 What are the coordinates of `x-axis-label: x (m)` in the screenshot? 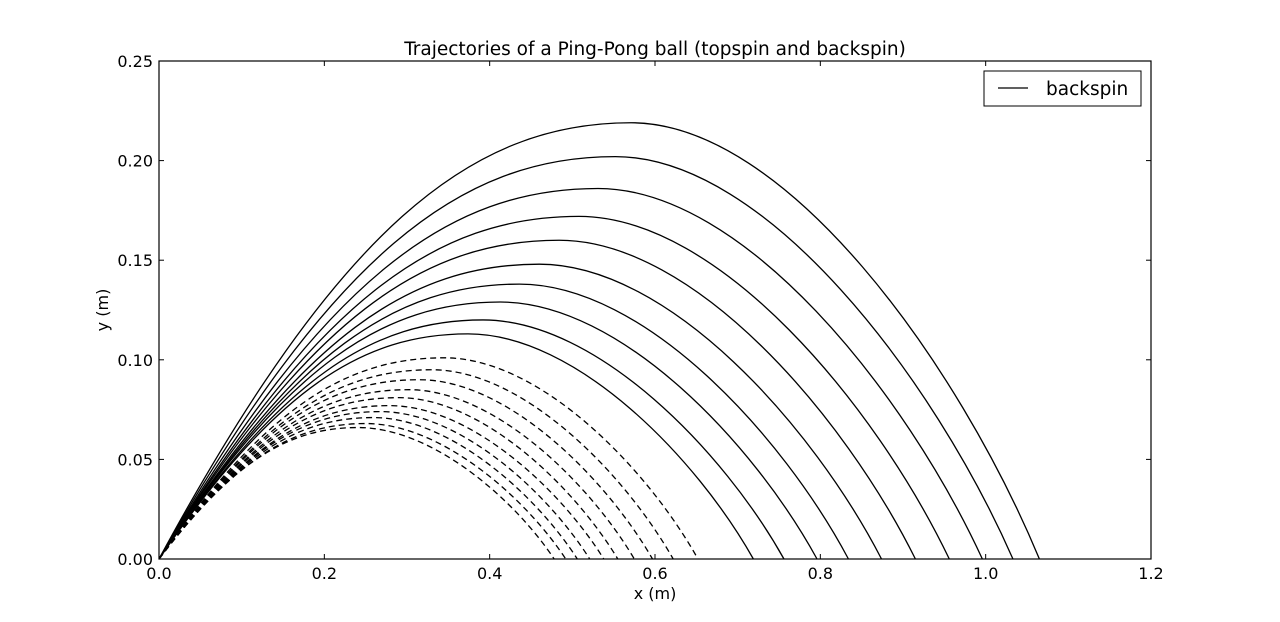 It's located at (655, 593).